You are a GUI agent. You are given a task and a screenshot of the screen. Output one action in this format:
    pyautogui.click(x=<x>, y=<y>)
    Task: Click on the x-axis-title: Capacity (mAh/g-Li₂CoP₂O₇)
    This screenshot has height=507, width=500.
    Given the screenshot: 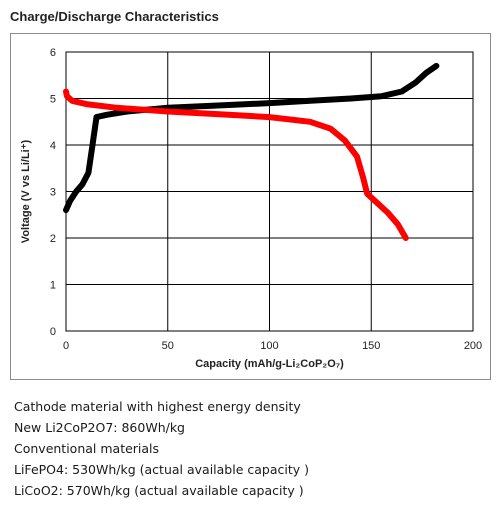 What is the action you would take?
    pyautogui.click(x=269, y=364)
    